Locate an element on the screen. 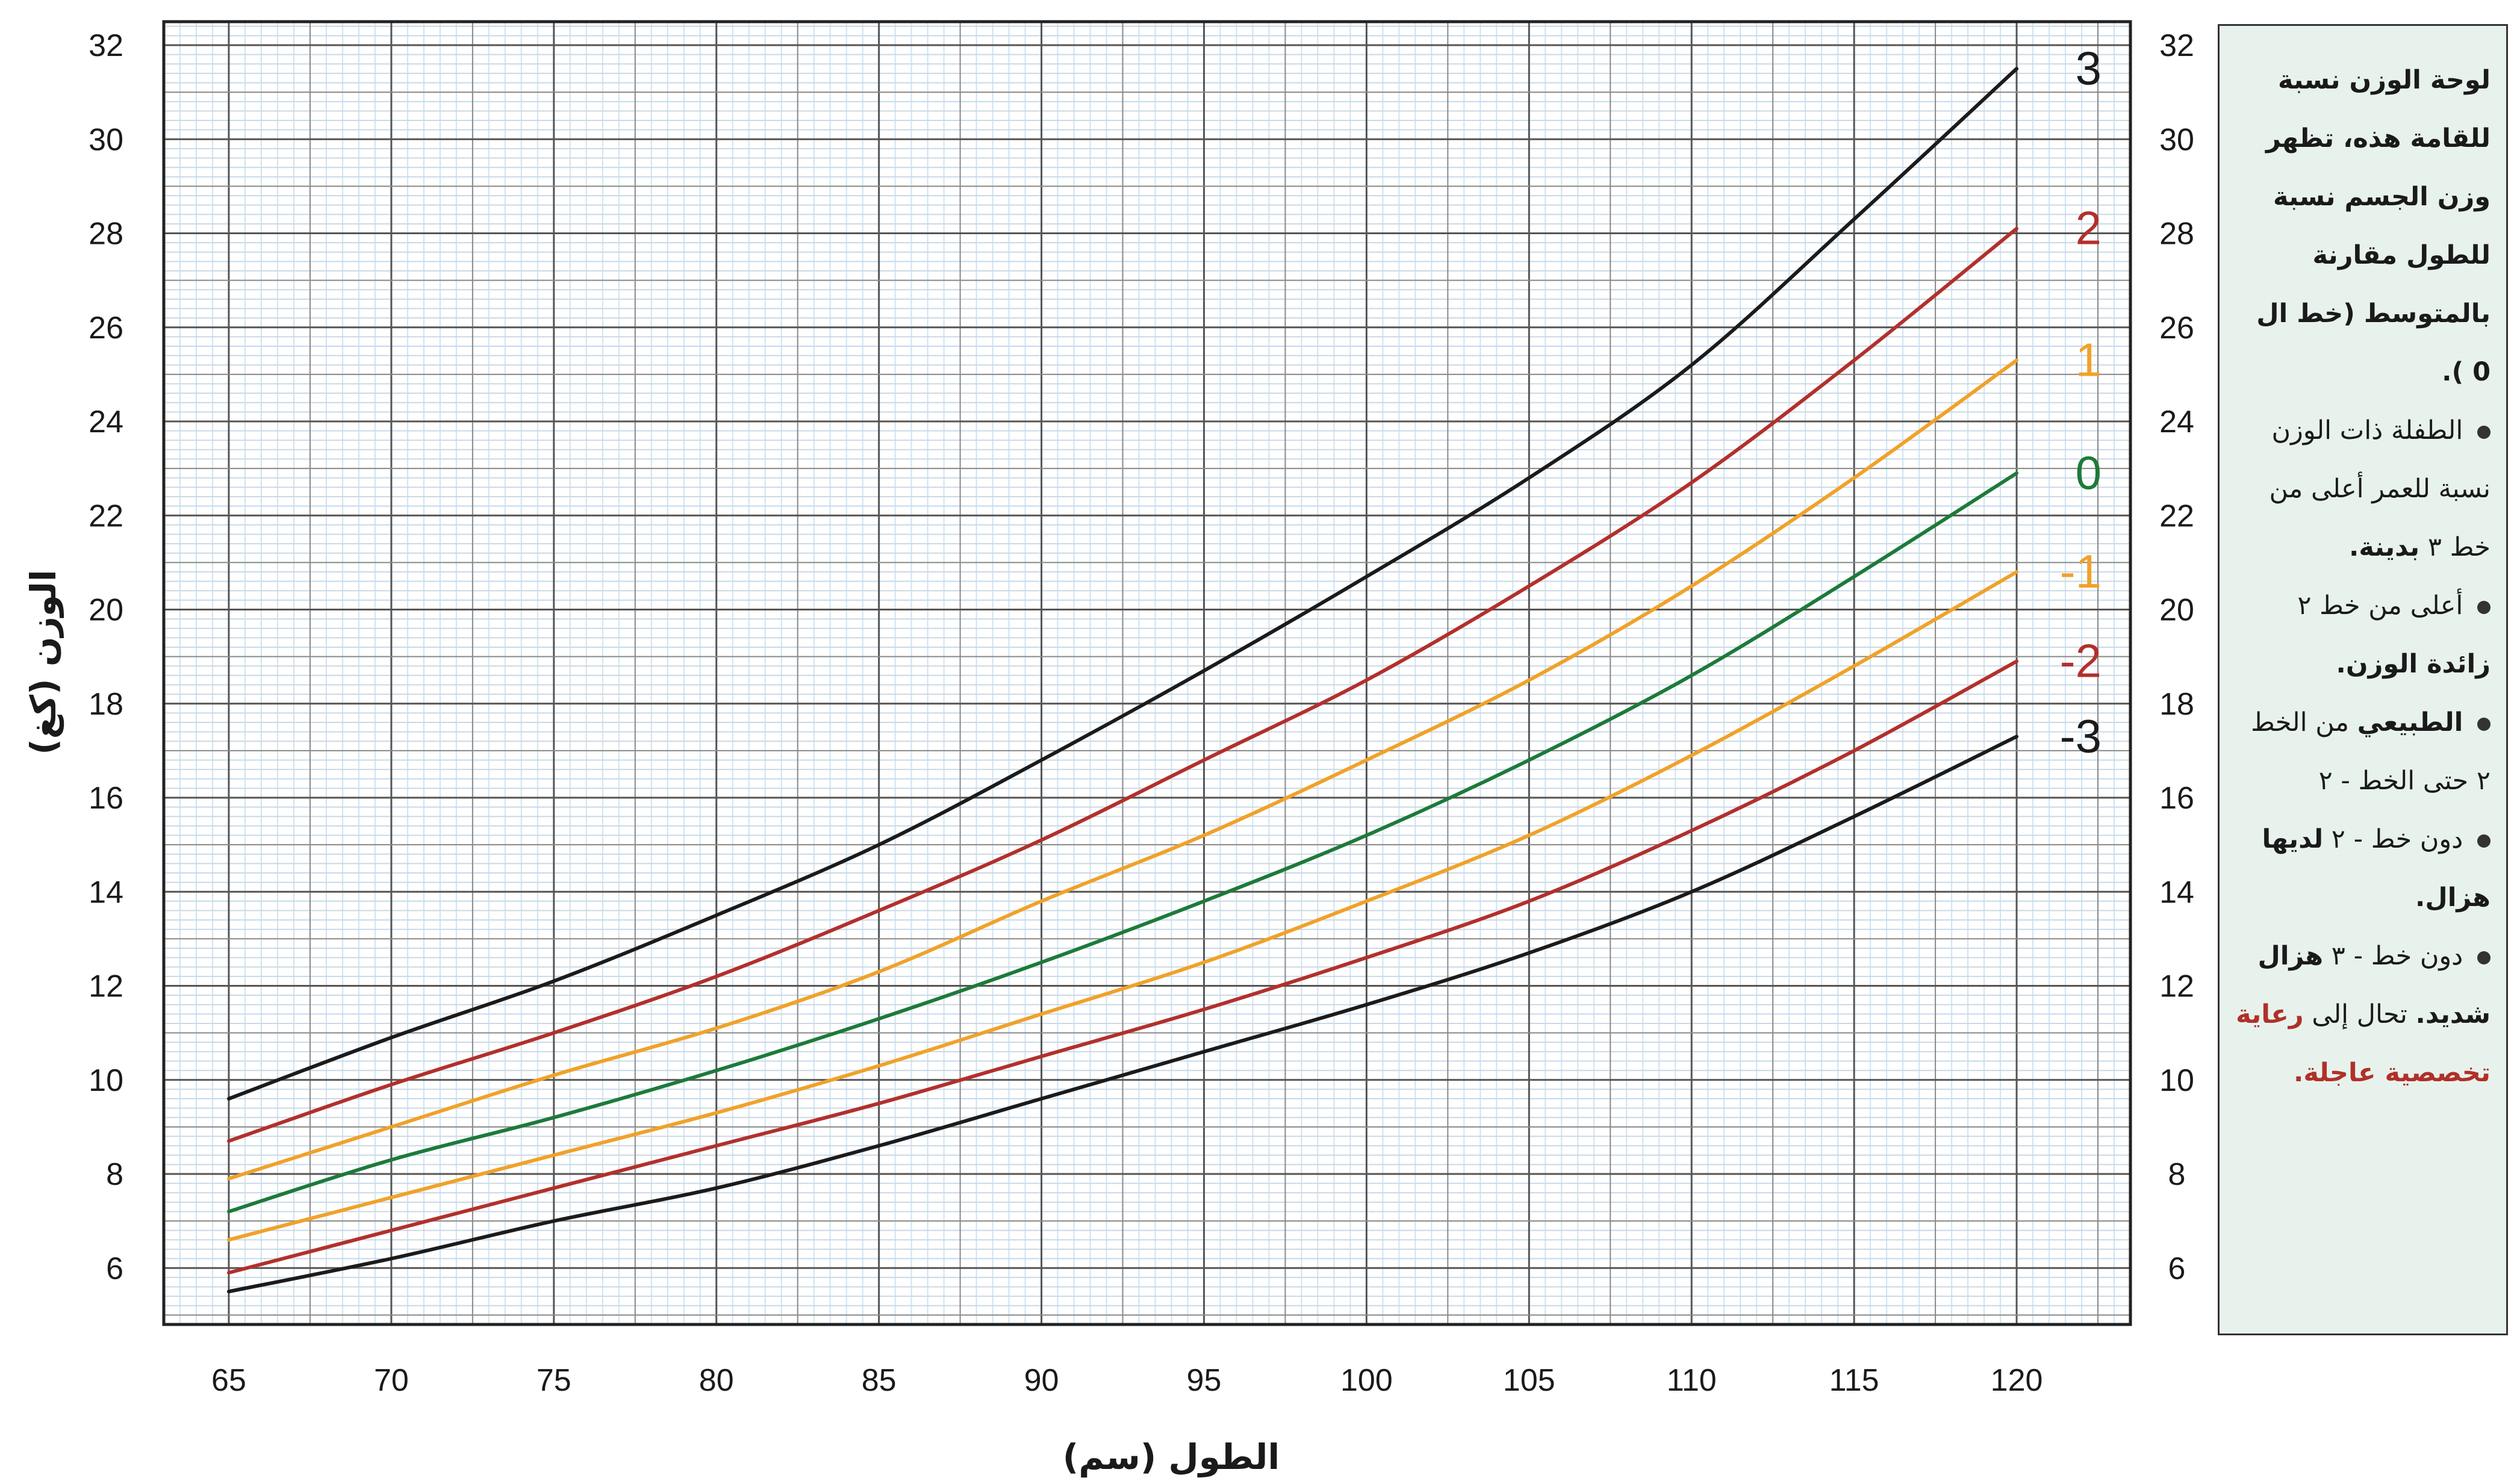  x-tick-label: 110 is located at coordinates (1692, 1380).